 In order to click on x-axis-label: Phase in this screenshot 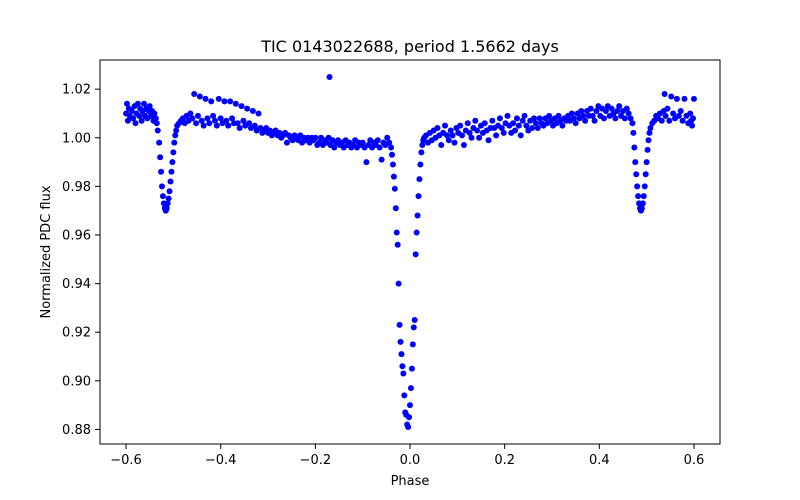, I will do `click(410, 481)`.